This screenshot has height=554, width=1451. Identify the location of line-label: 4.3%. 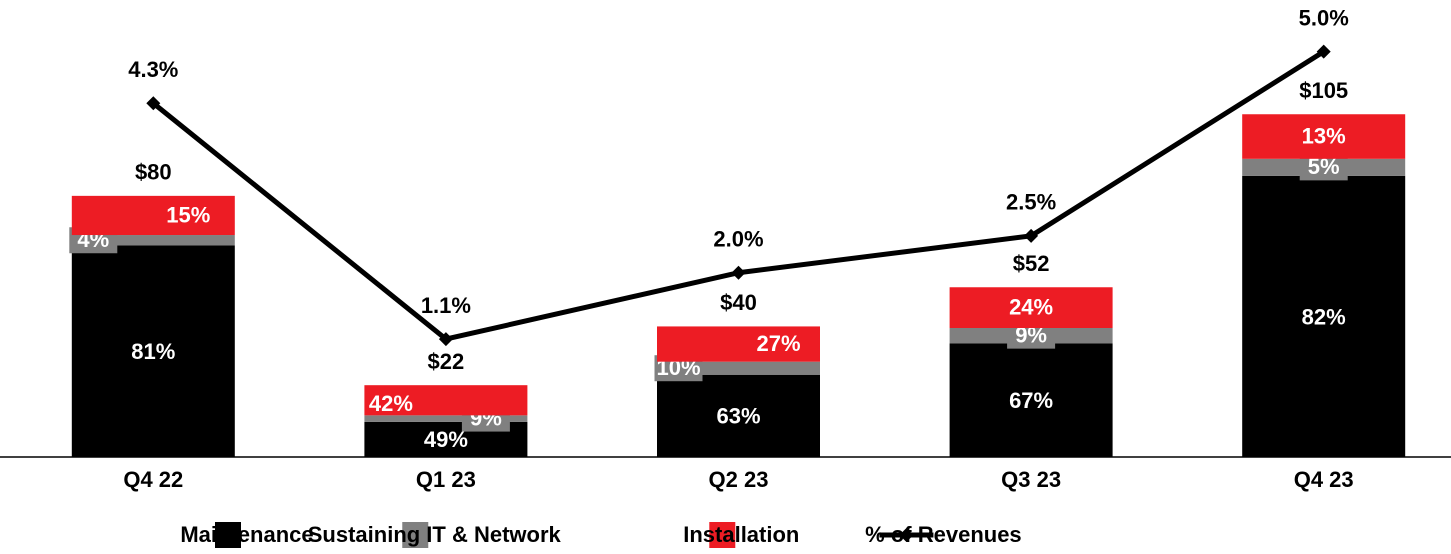
(153, 69).